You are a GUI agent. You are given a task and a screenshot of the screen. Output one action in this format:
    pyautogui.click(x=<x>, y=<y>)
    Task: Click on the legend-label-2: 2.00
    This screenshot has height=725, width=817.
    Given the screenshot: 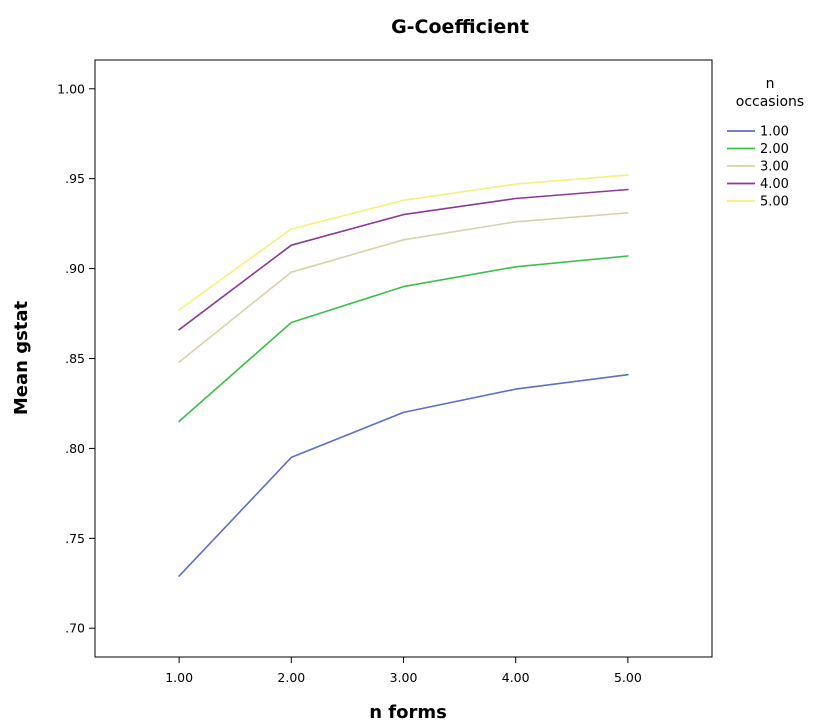 What is the action you would take?
    pyautogui.click(x=774, y=149)
    